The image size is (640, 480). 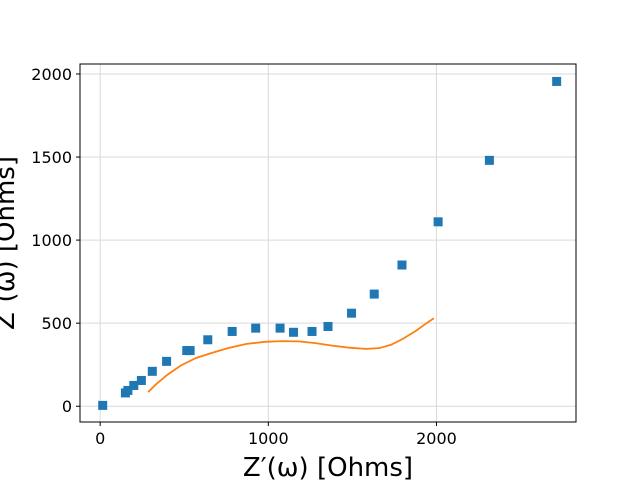 I want to click on x-tick-label: 0, so click(x=100, y=438).